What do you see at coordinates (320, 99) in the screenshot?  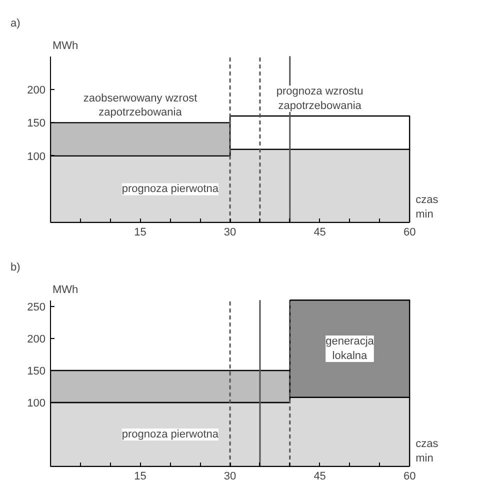 I see `series-label: prognoza wzrostu zapotrzebowania` at bounding box center [320, 99].